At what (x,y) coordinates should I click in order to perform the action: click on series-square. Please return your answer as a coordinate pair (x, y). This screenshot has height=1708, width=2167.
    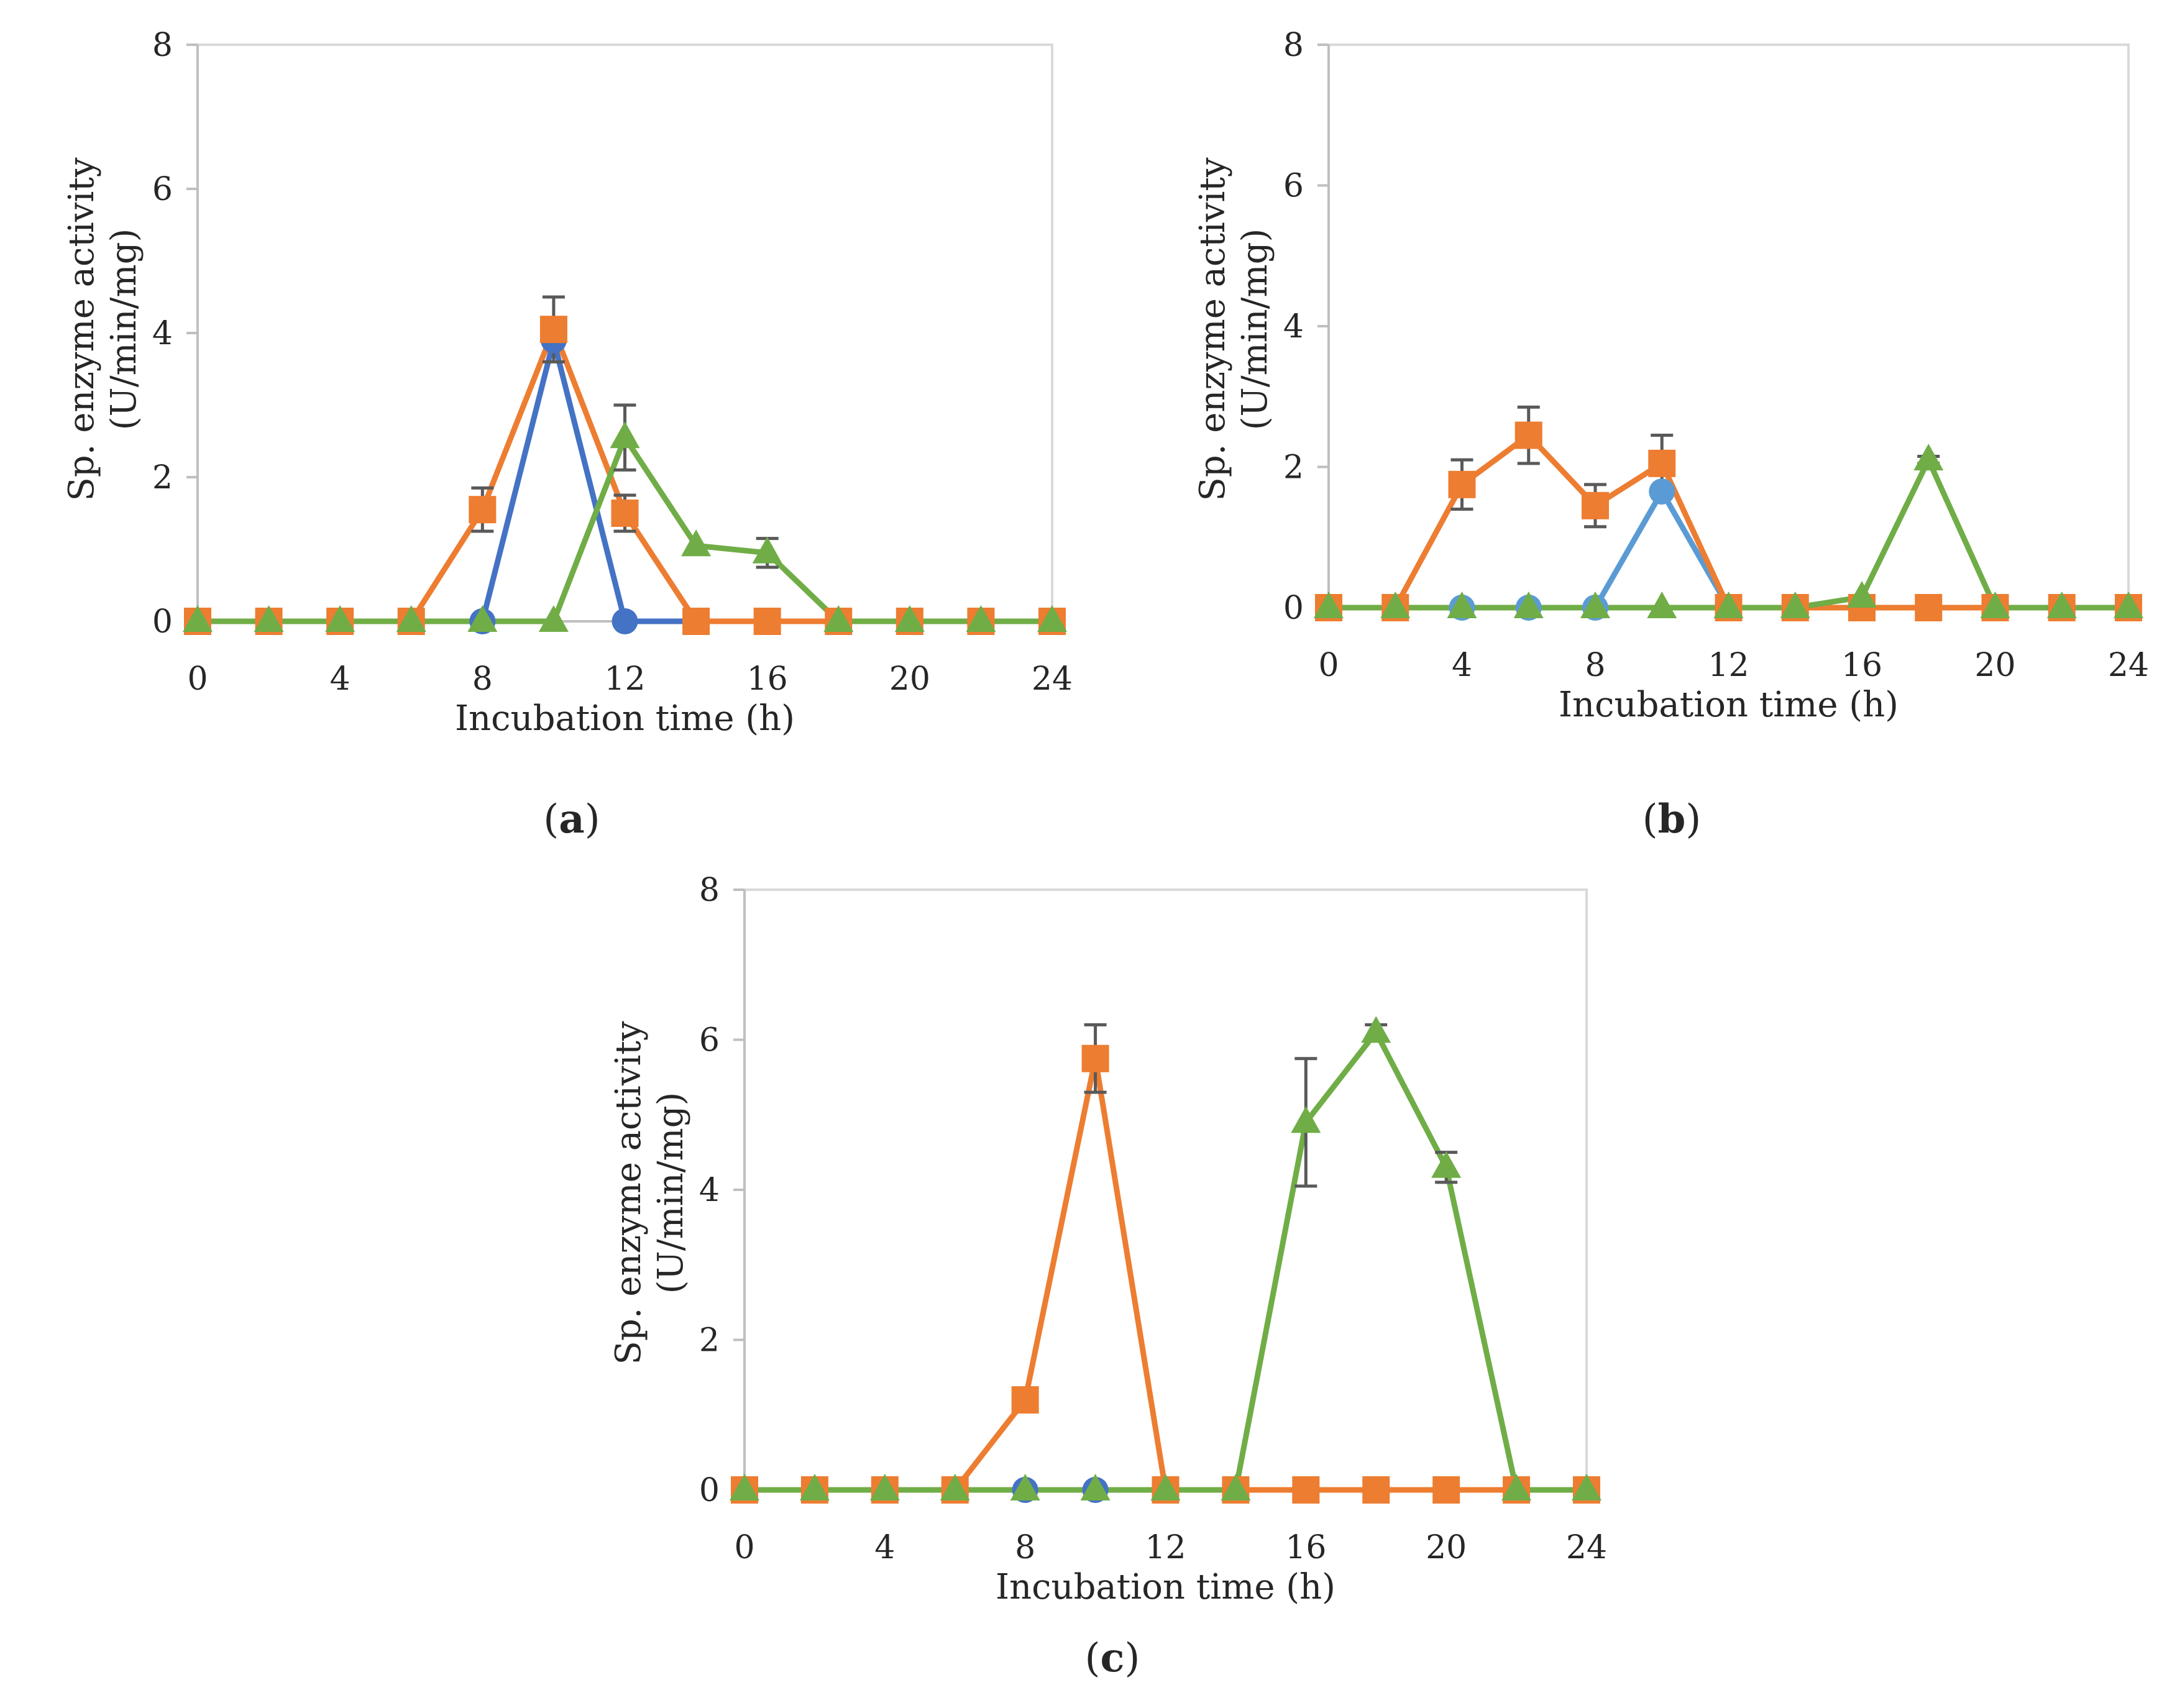
    Looking at the image, I should click on (1729, 508).